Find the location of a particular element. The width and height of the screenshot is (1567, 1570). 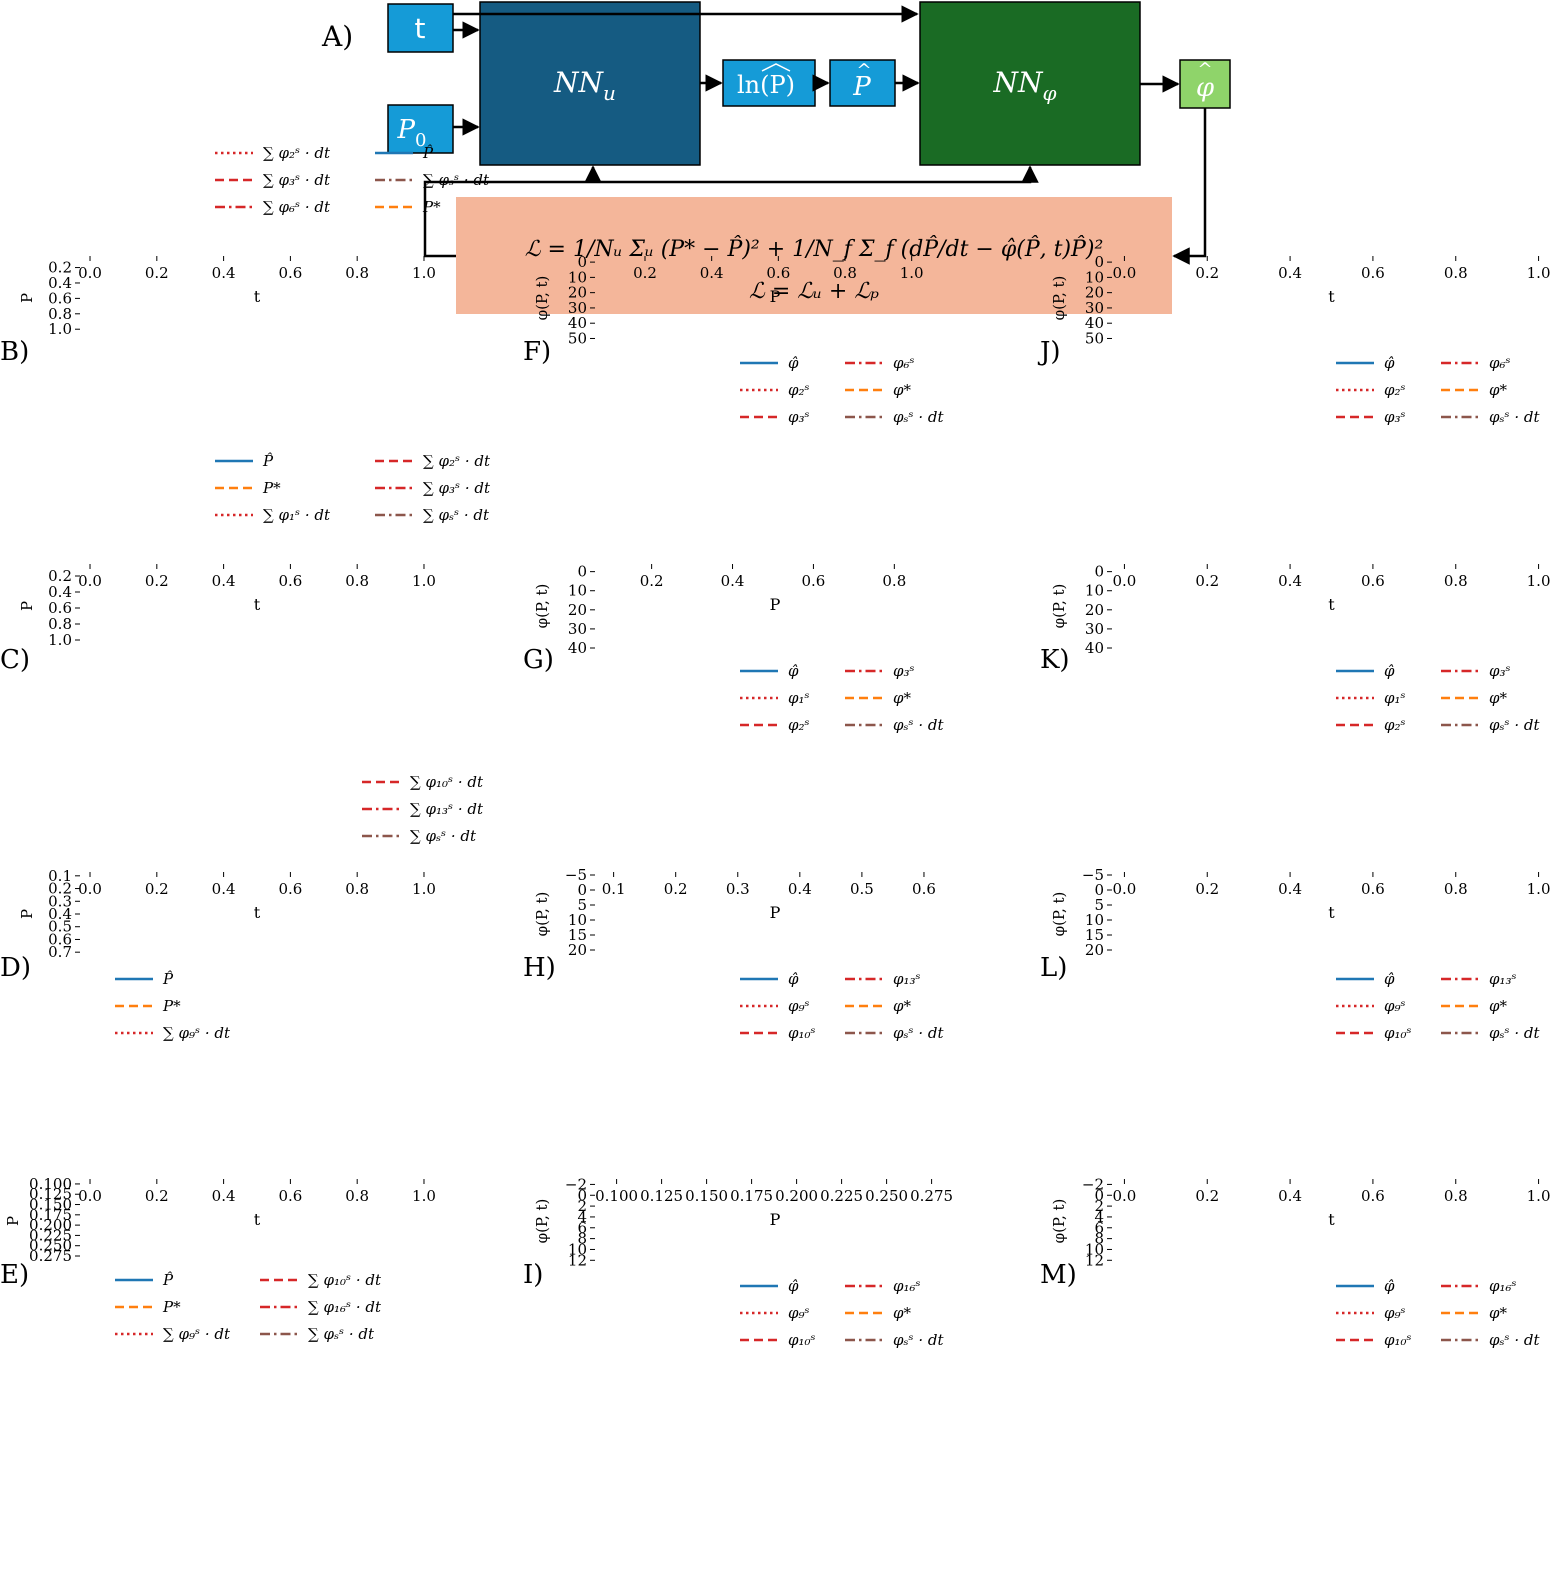

legend-label: ∑ φₛˢ · dt is located at coordinates (456, 515).